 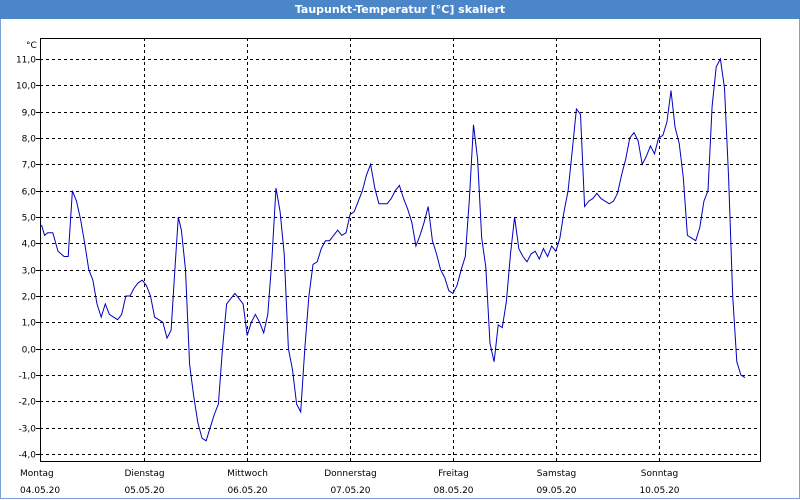 I want to click on x-tick-day: Mittwoch, so click(x=247, y=474).